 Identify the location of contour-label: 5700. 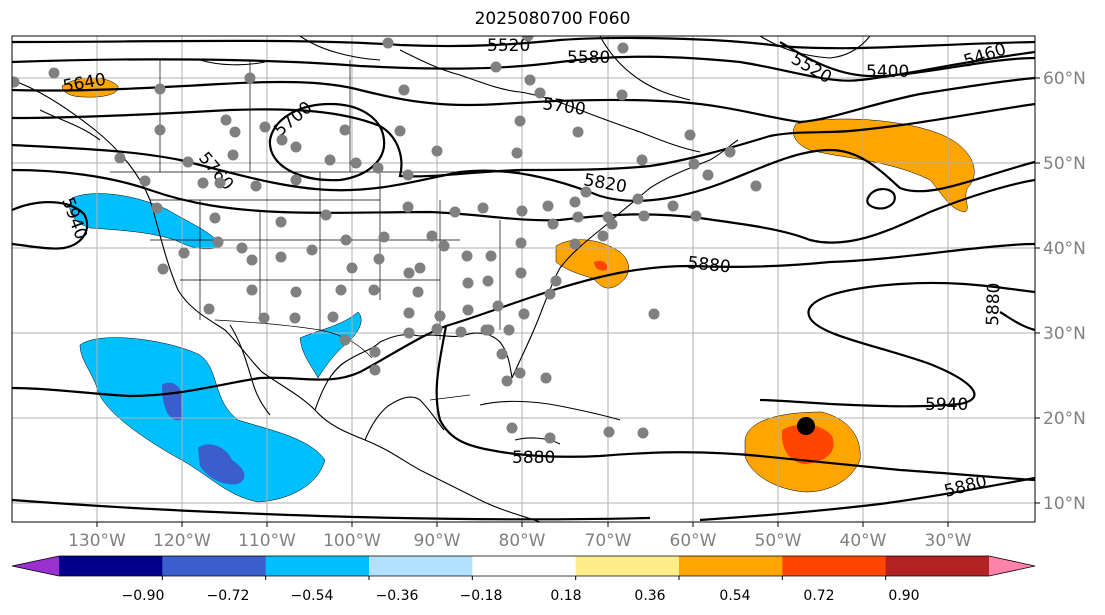
(564, 107).